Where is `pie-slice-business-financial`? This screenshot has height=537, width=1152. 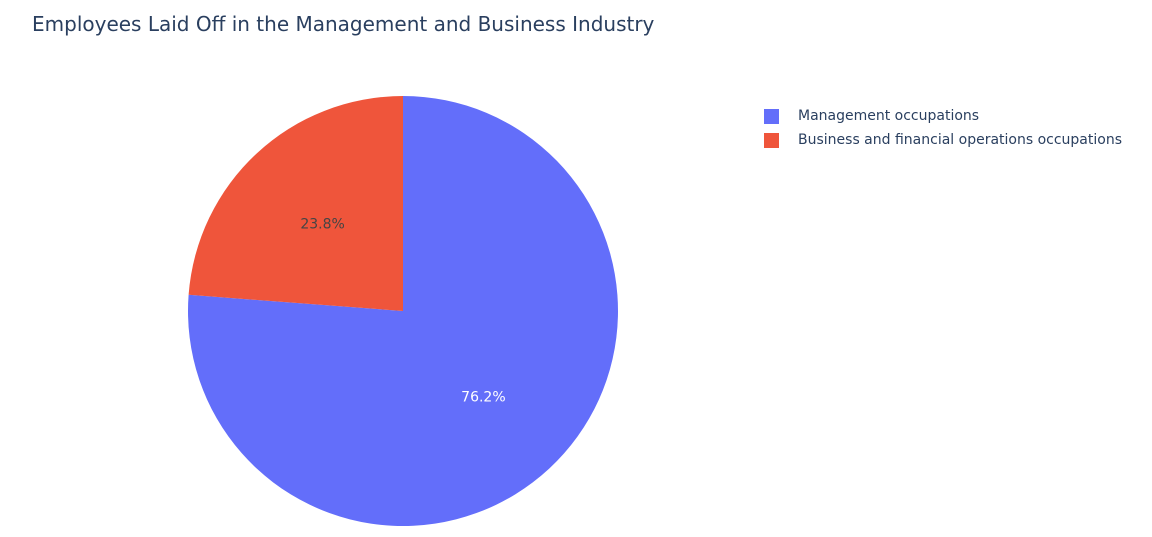 pie-slice-business-financial is located at coordinates (295, 203).